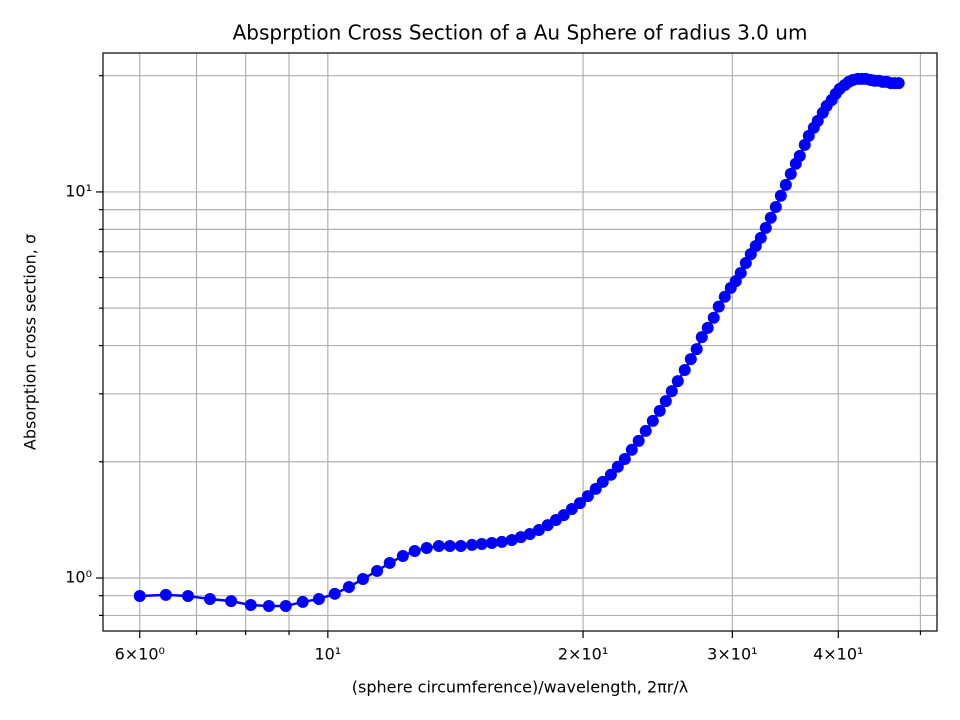 The height and width of the screenshot is (720, 960). I want to click on y-tick-label: 10¹, so click(78, 190).